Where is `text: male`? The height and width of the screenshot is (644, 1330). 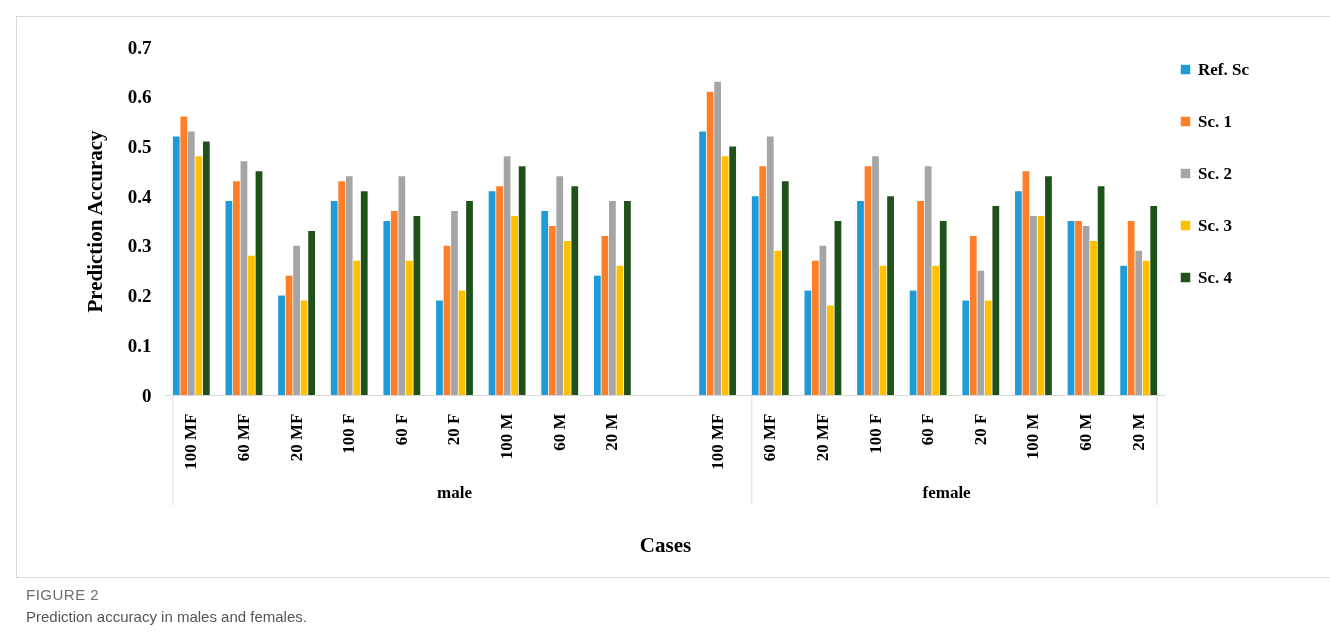
text: male is located at coordinates (455, 492).